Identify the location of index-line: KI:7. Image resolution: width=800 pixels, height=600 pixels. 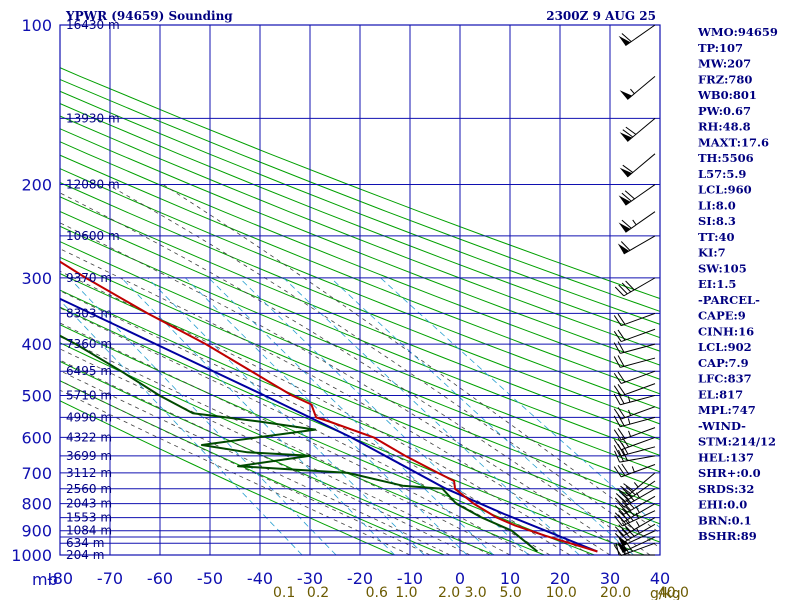
(712, 253).